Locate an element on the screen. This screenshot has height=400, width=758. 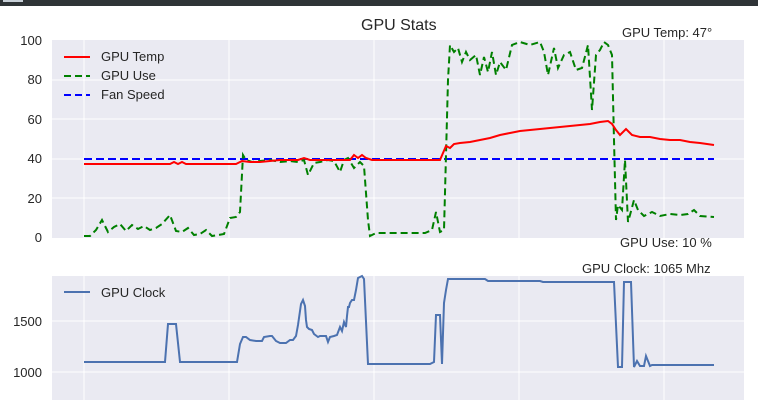
gpu-temp-line is located at coordinates (399, 142).